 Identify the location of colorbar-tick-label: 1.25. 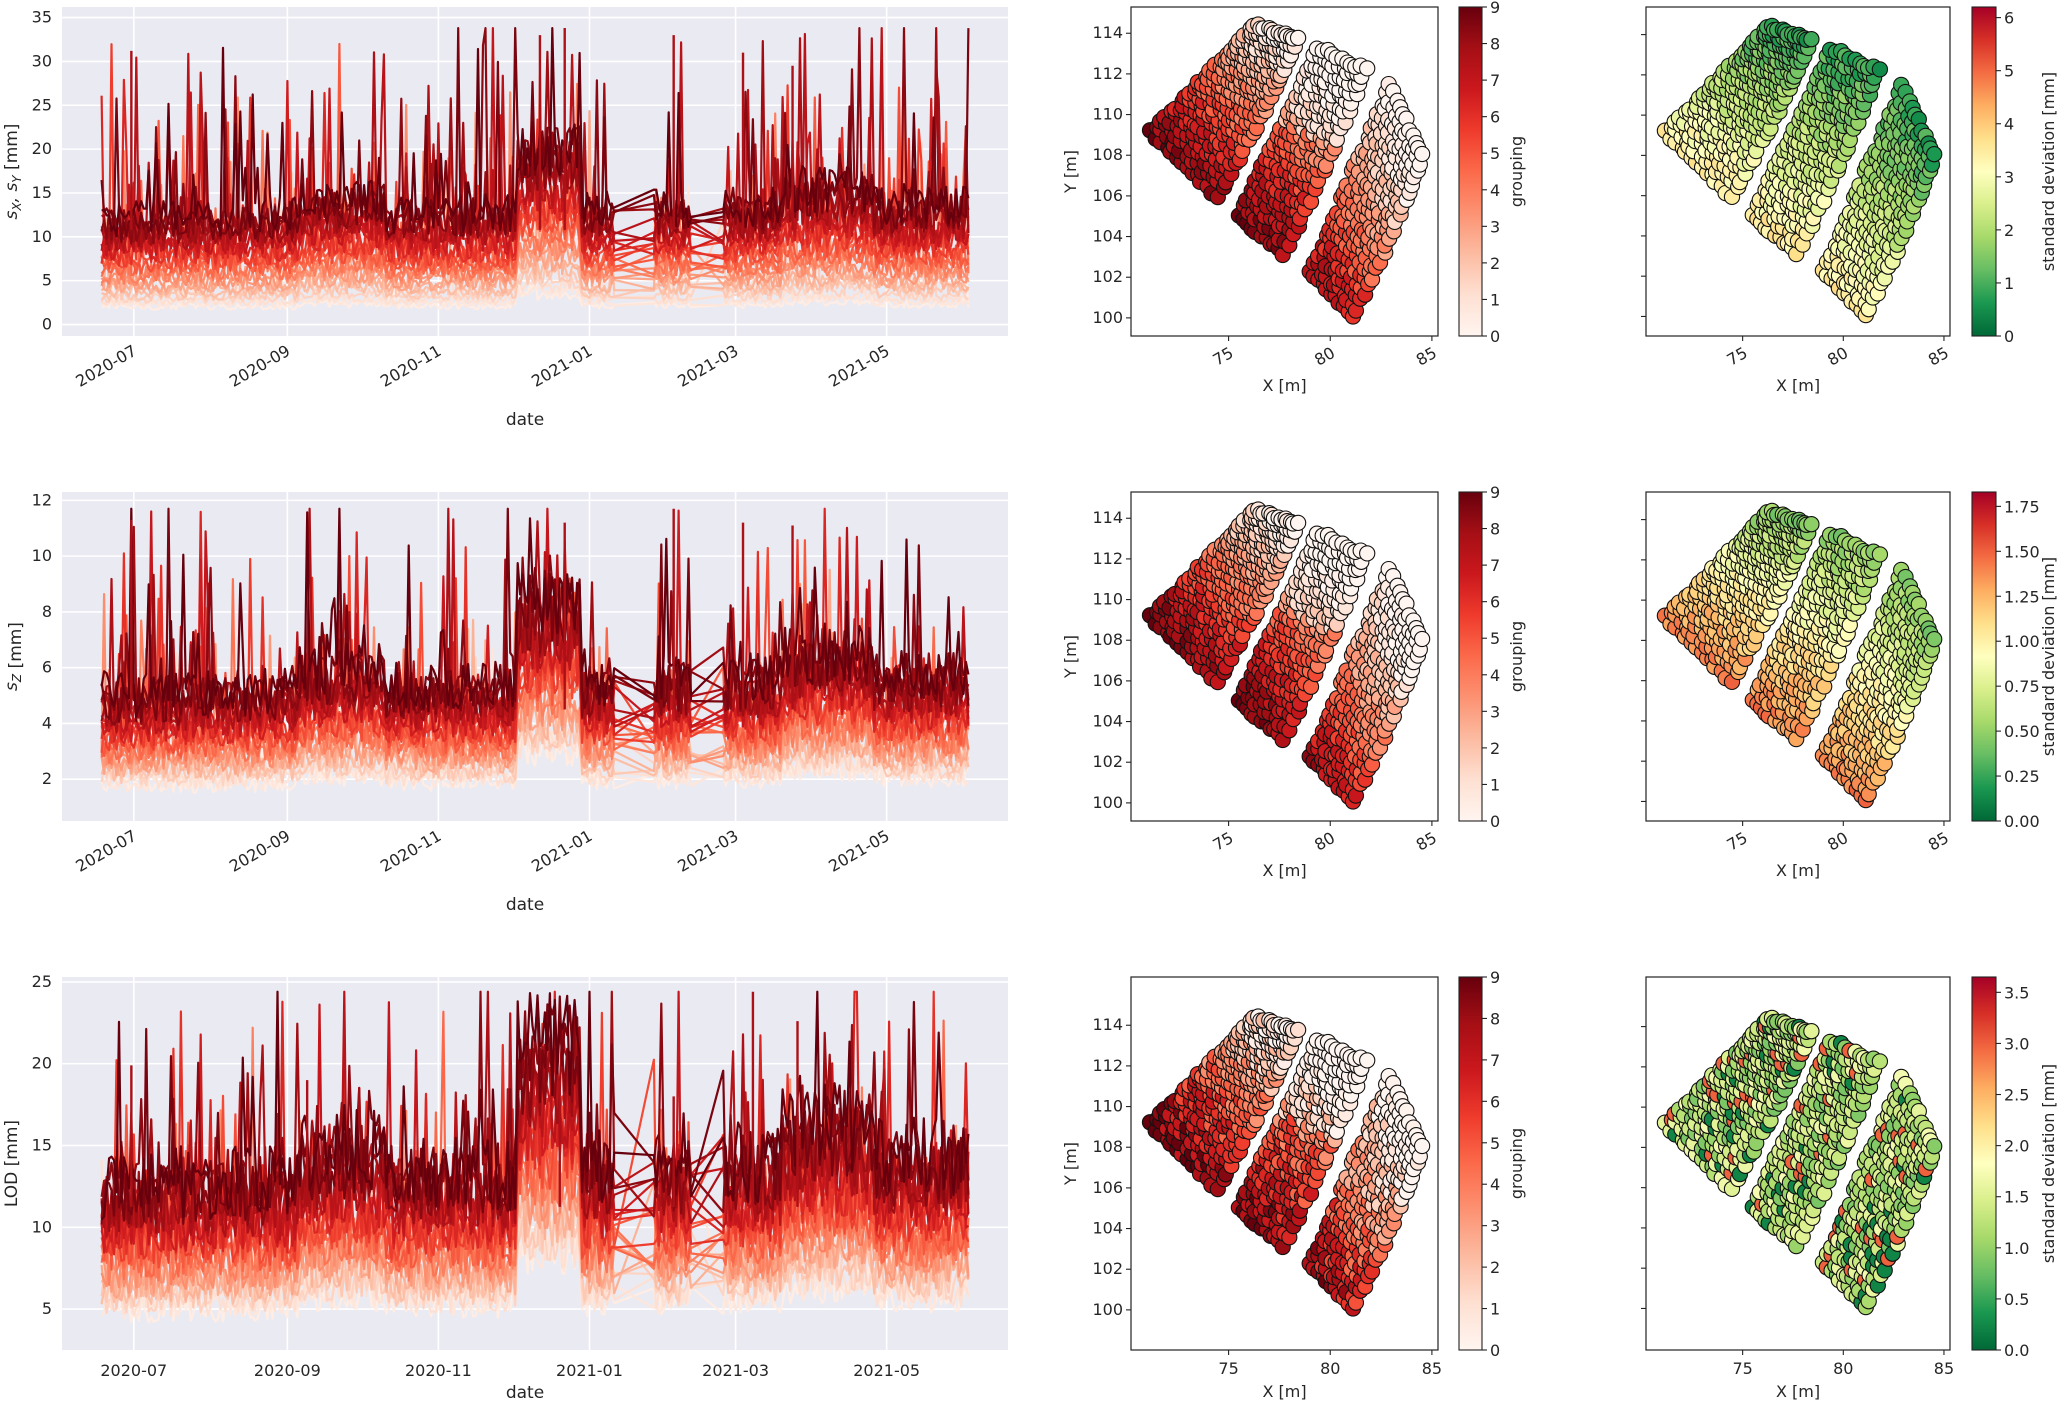
(2022, 596).